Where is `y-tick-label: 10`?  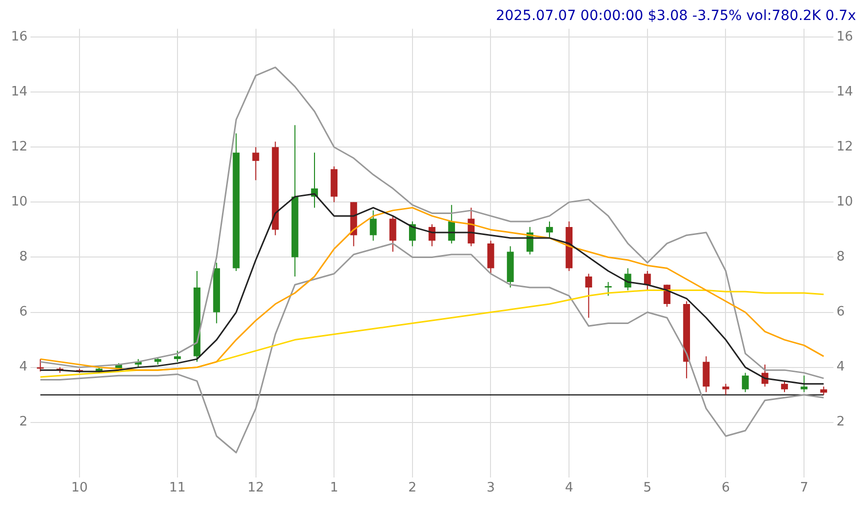 y-tick-label: 10 is located at coordinates (19, 202).